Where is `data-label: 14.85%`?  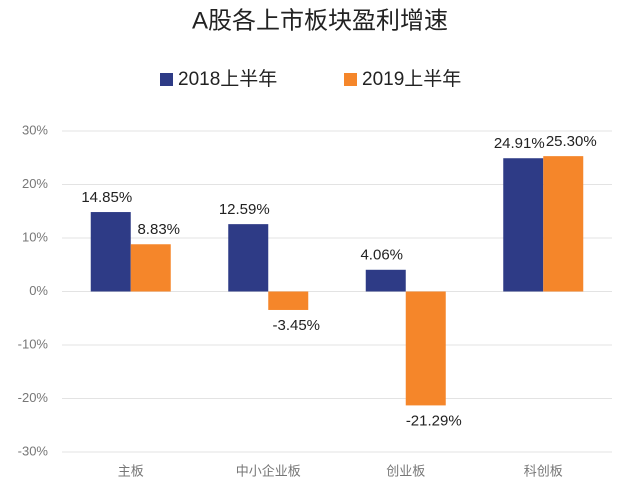 data-label: 14.85% is located at coordinates (106, 197).